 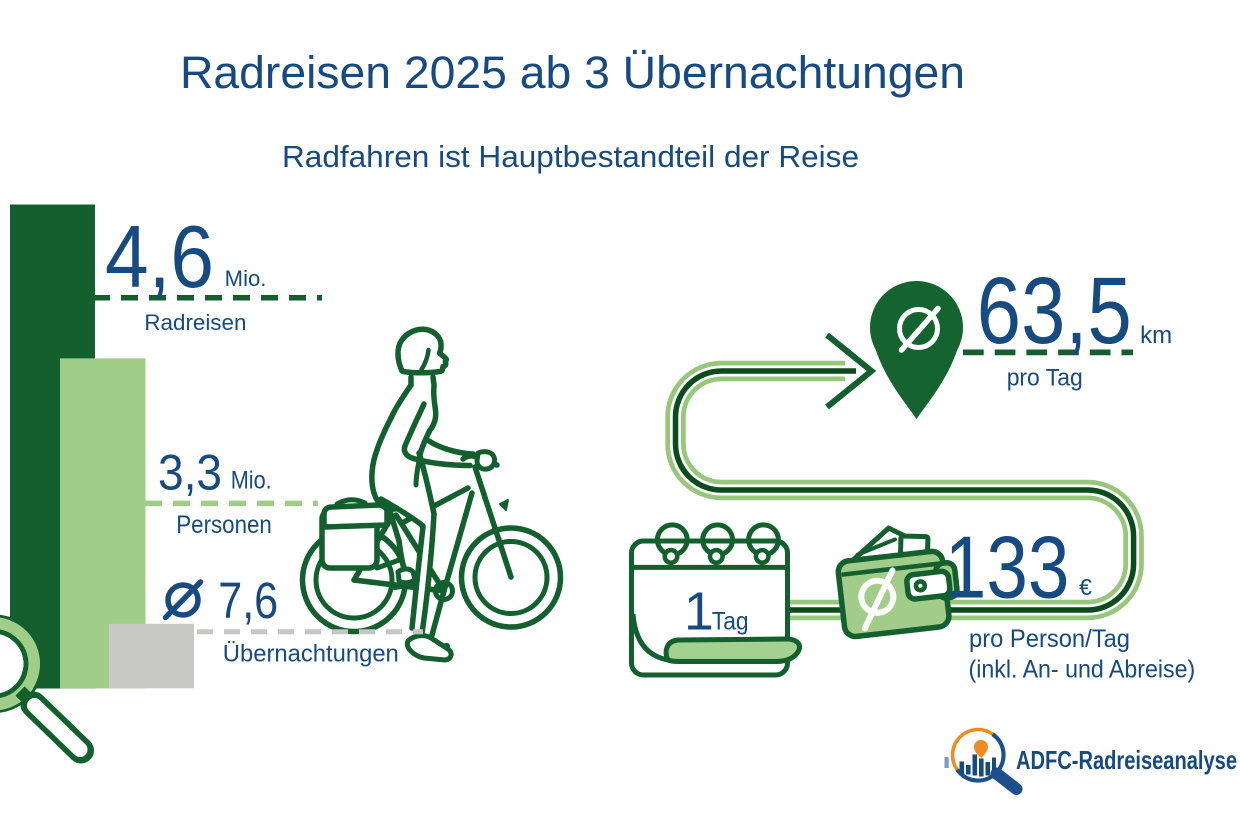 What do you see at coordinates (1045, 378) in the screenshot?
I see `svg-text: pro Tag` at bounding box center [1045, 378].